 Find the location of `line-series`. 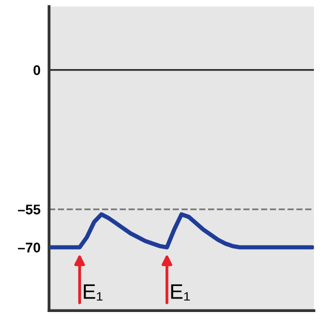

line-series is located at coordinates (181, 231).